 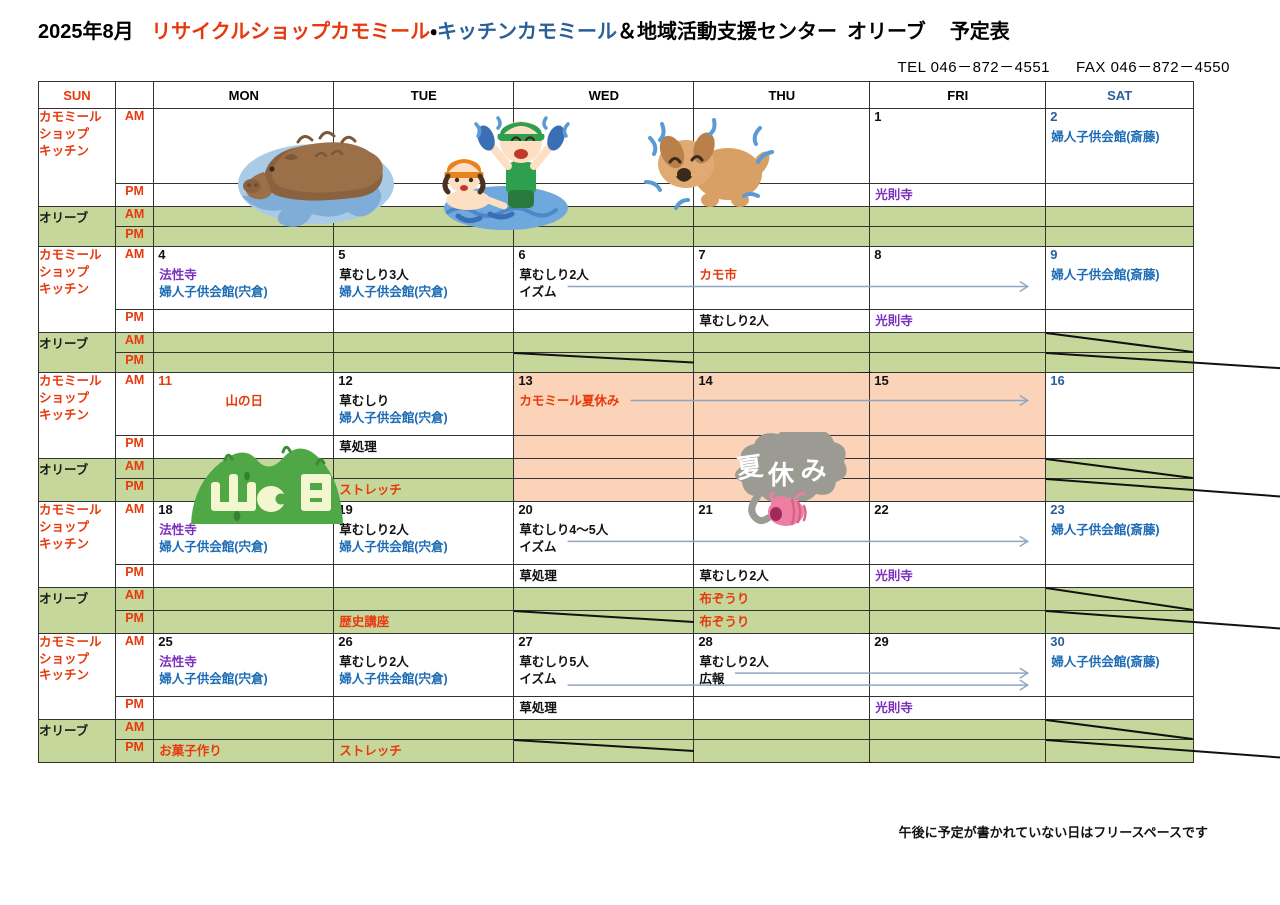 I want to click on day-cell-am: 11 山の日, so click(x=244, y=404).